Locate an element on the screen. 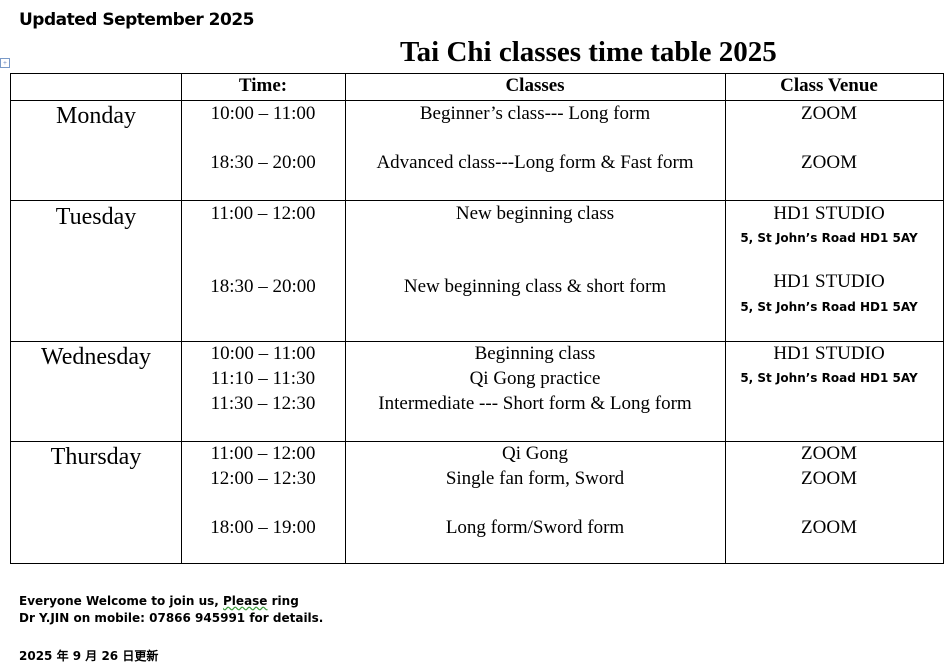 The height and width of the screenshot is (670, 945). table-move-handle-icon: + is located at coordinates (5, 63).